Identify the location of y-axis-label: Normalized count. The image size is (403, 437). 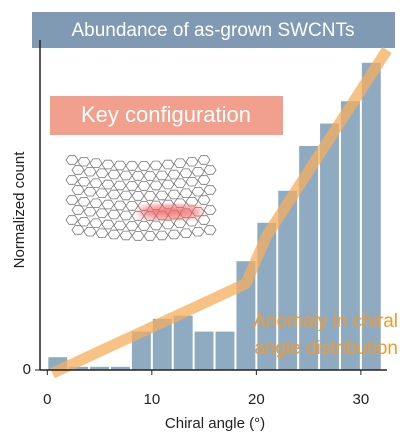
(19, 210).